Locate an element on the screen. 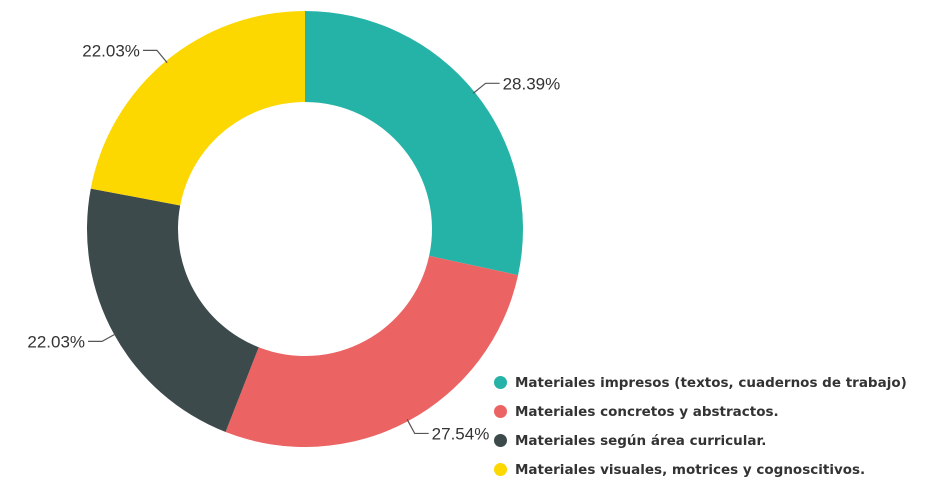  data-label-1: 27.54% is located at coordinates (461, 433).